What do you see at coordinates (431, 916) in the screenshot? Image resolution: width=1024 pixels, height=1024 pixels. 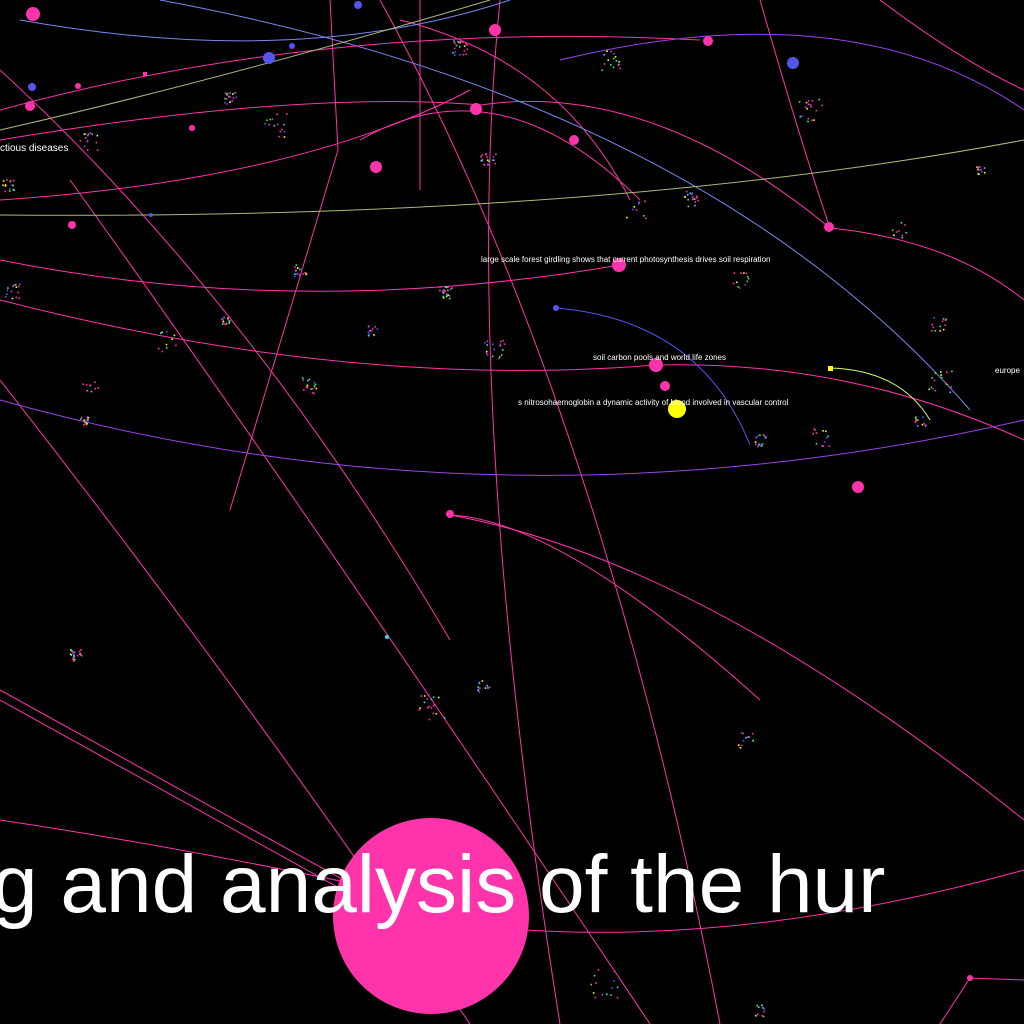 I see `large-node` at bounding box center [431, 916].